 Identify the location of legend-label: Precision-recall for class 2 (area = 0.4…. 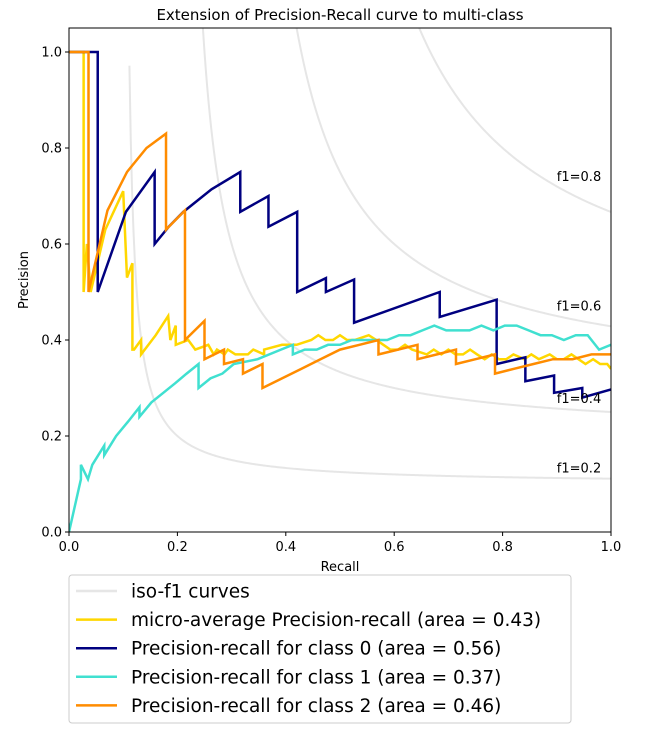
(316, 706).